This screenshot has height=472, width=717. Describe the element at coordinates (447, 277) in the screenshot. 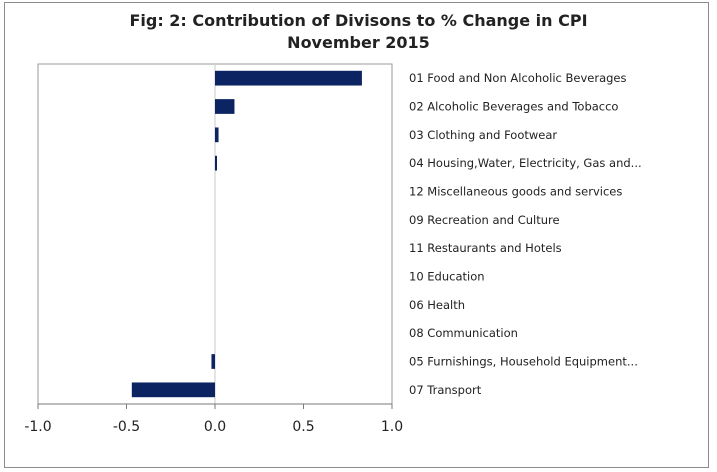

I see `category-label: 10 Education` at that location.